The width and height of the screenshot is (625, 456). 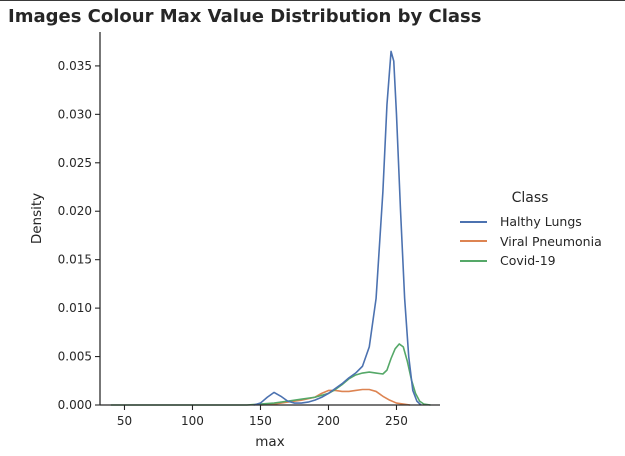 What do you see at coordinates (551, 241) in the screenshot?
I see `legend-label: Viral Pneumonia` at bounding box center [551, 241].